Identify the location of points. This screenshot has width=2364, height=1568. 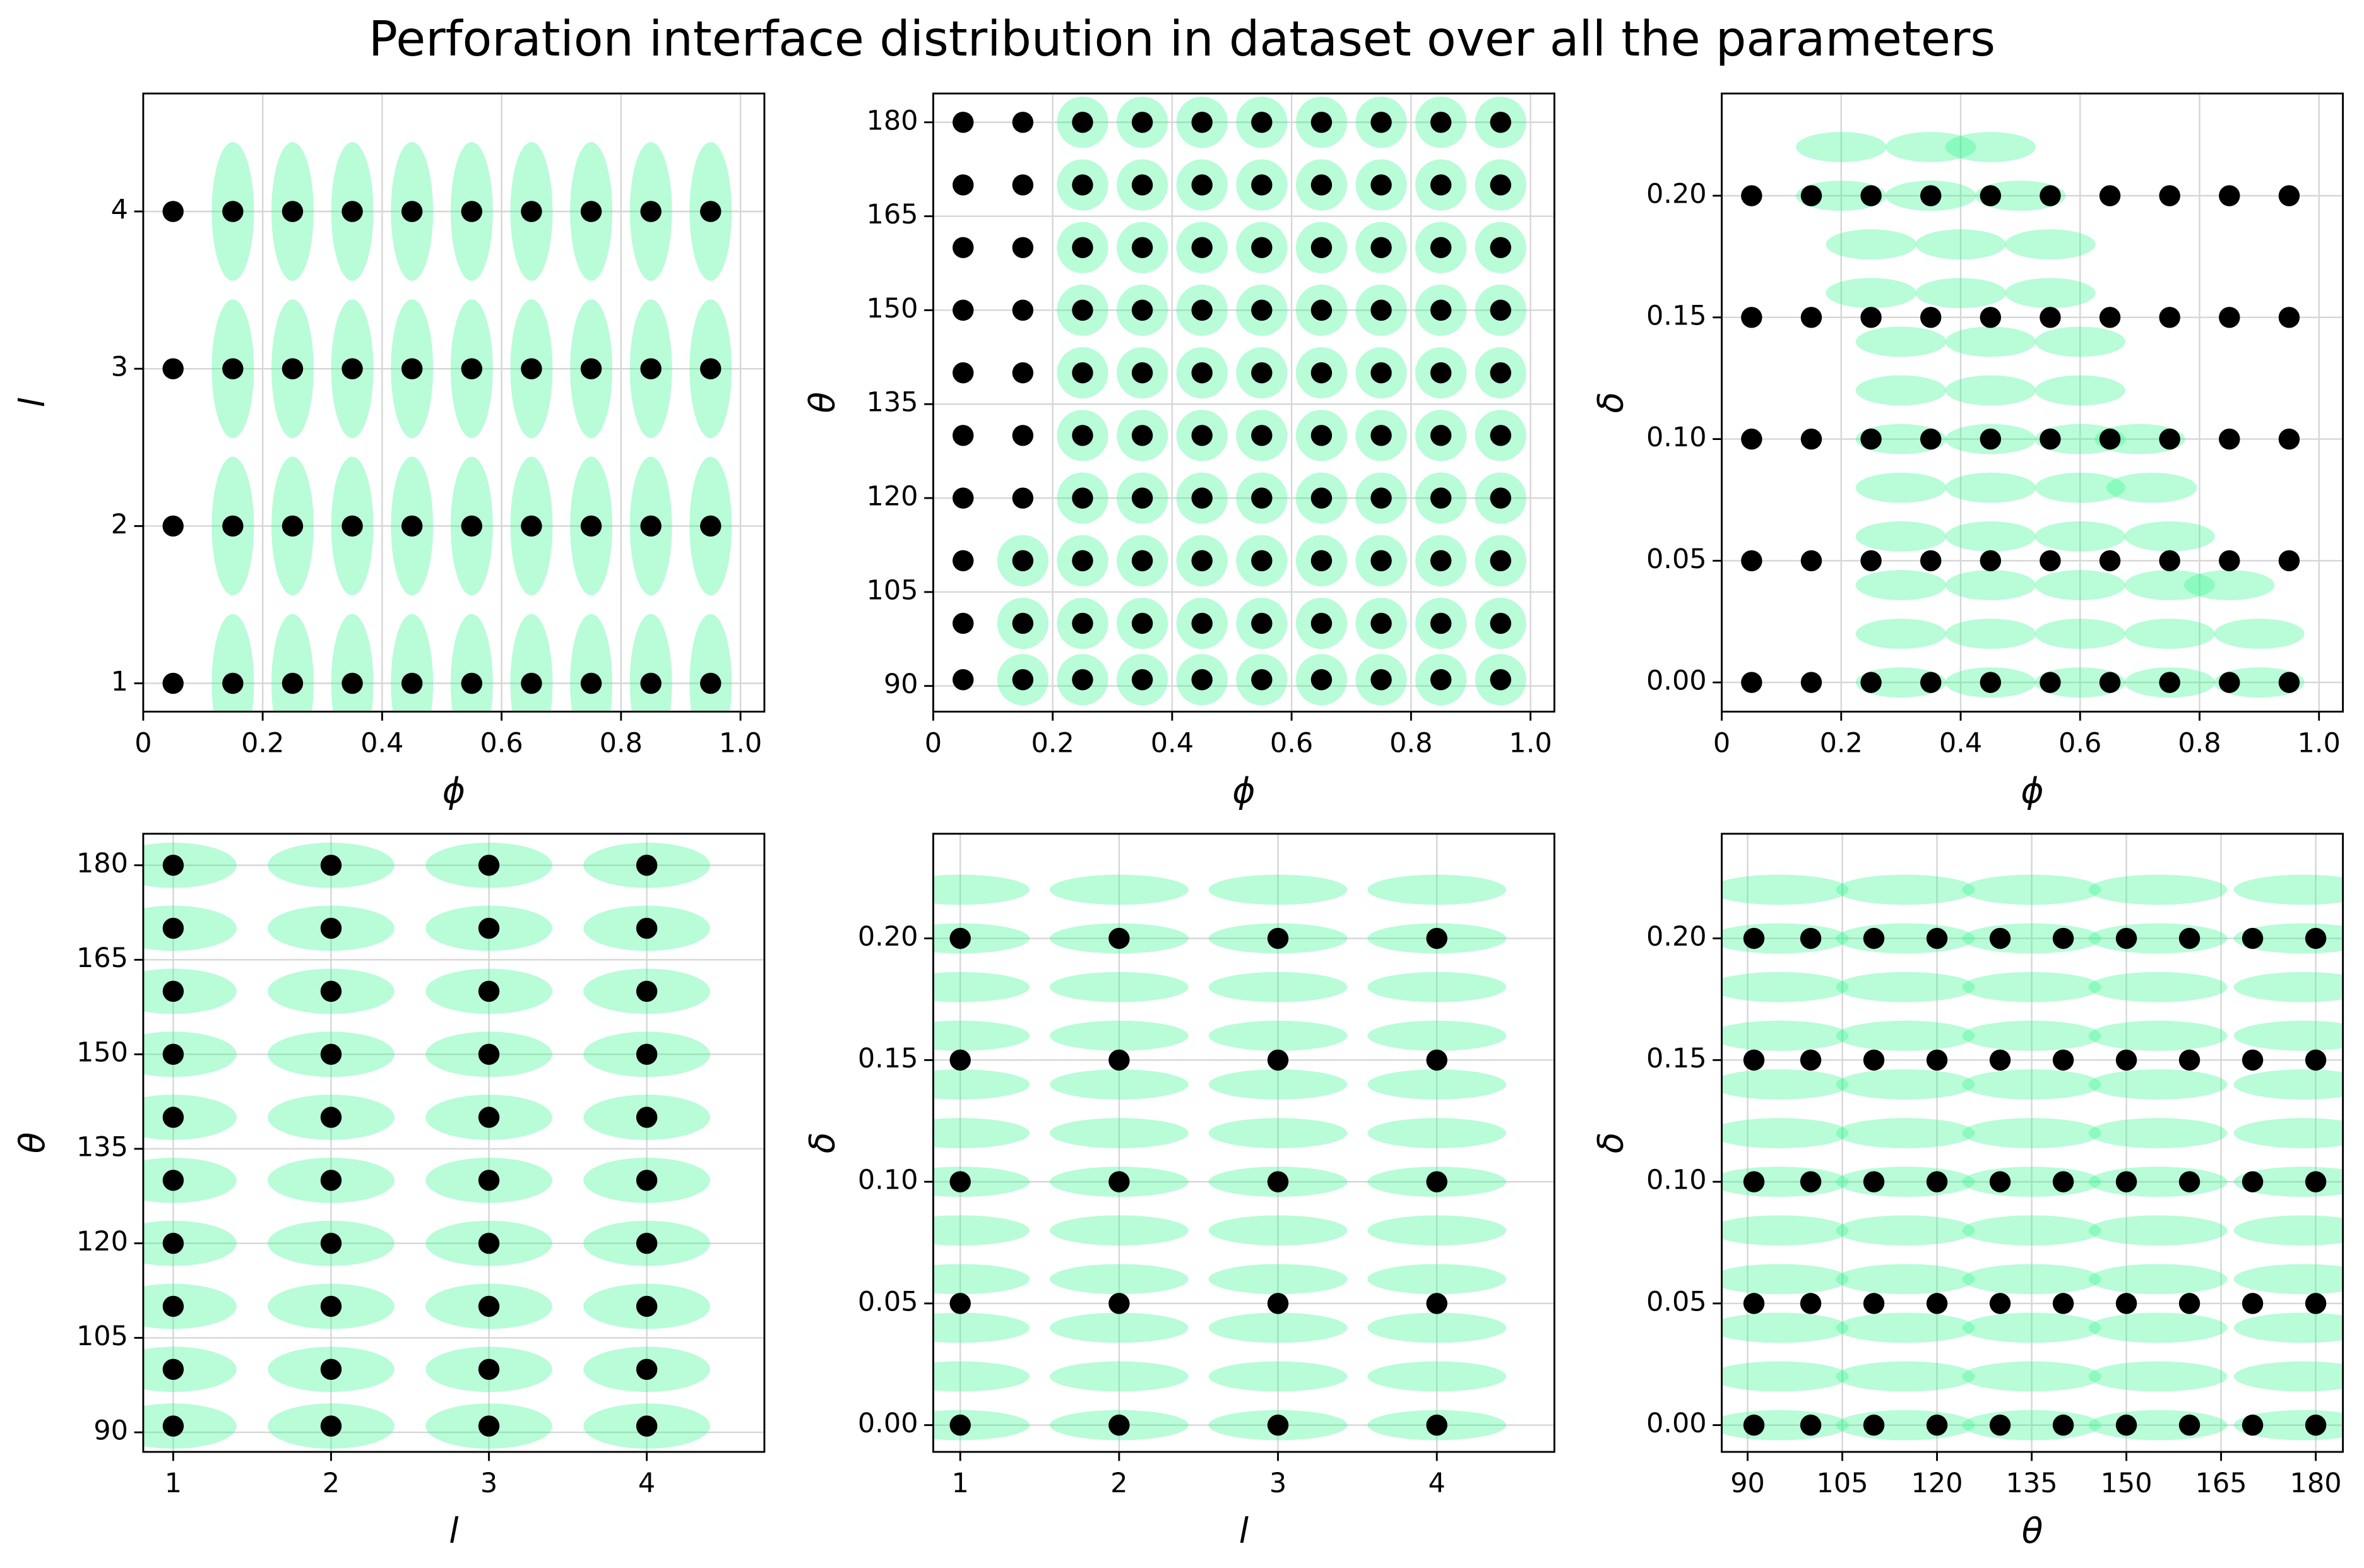
(2023, 415).